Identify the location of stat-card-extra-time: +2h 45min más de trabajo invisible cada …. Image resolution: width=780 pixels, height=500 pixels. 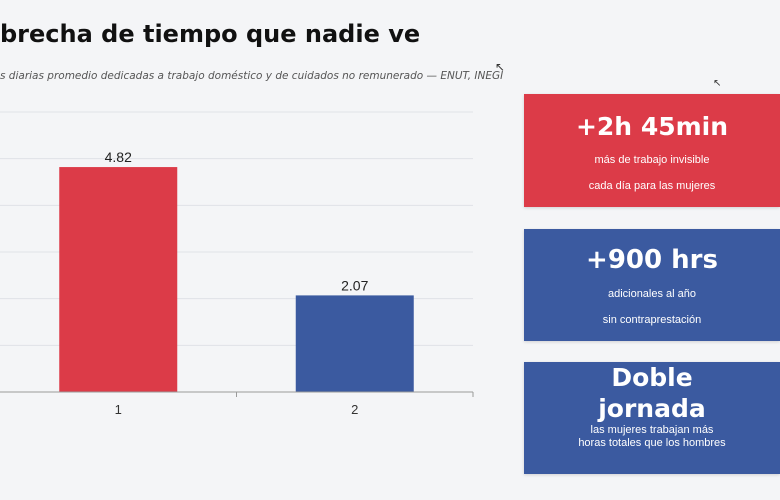
(652, 150).